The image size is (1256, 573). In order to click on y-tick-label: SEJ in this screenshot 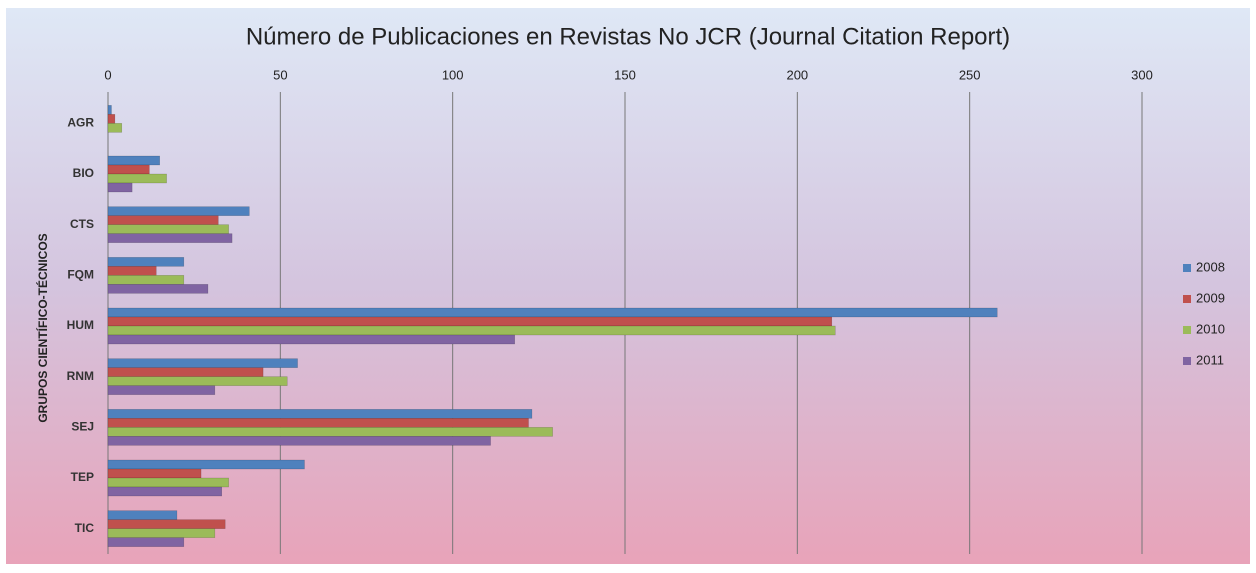, I will do `click(82, 427)`.